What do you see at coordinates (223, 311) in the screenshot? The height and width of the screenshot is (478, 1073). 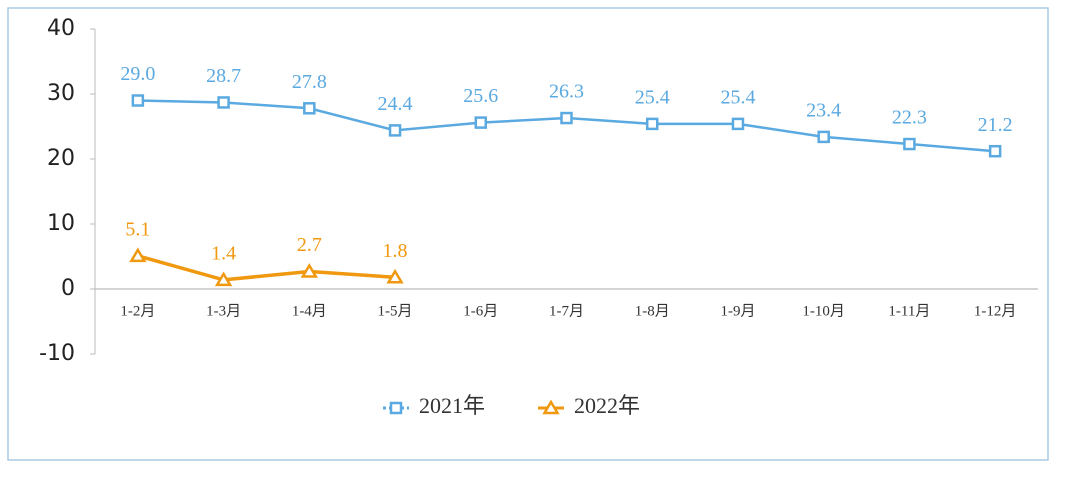 I see `x-tick-label: 1-3月` at bounding box center [223, 311].